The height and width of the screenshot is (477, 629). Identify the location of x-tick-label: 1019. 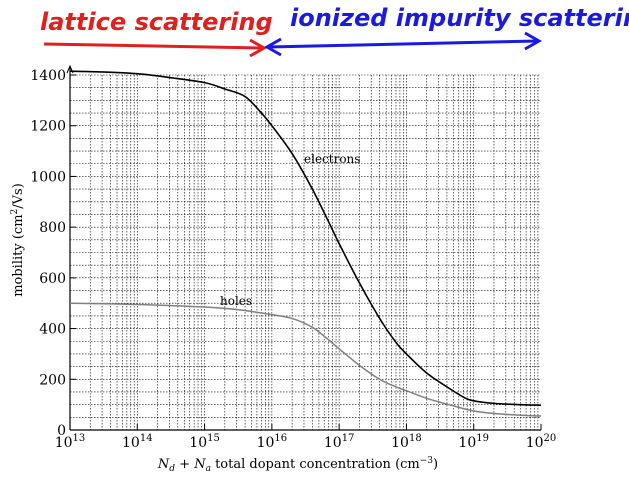
(473, 442).